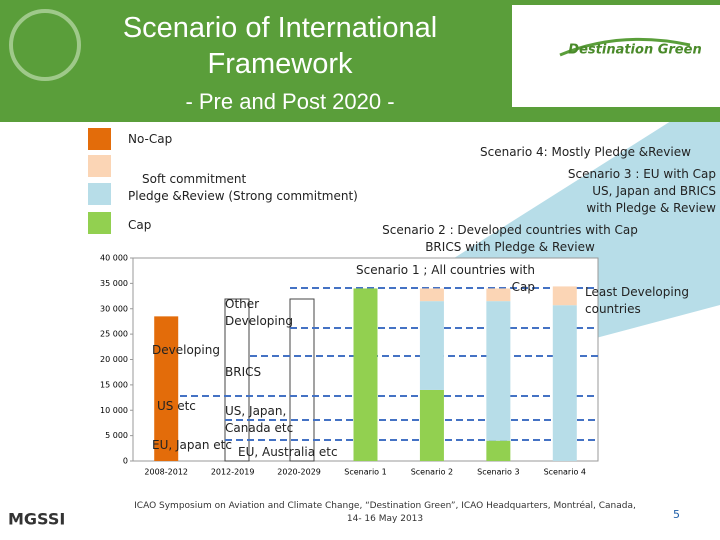 This screenshot has height=540, width=720. I want to click on y-tick-label: 0, so click(125, 461).